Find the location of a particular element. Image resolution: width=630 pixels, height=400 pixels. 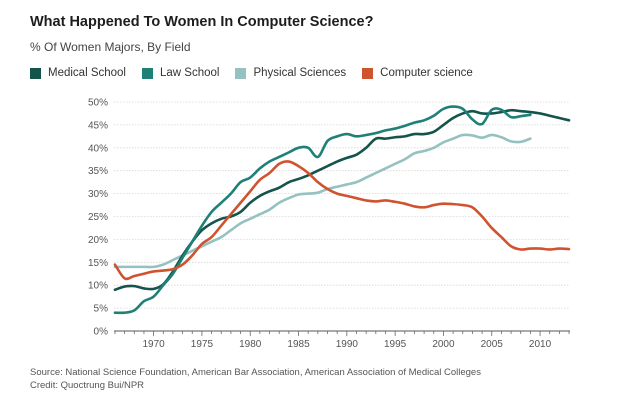

y-tick-label: 25% is located at coordinates (98, 217).